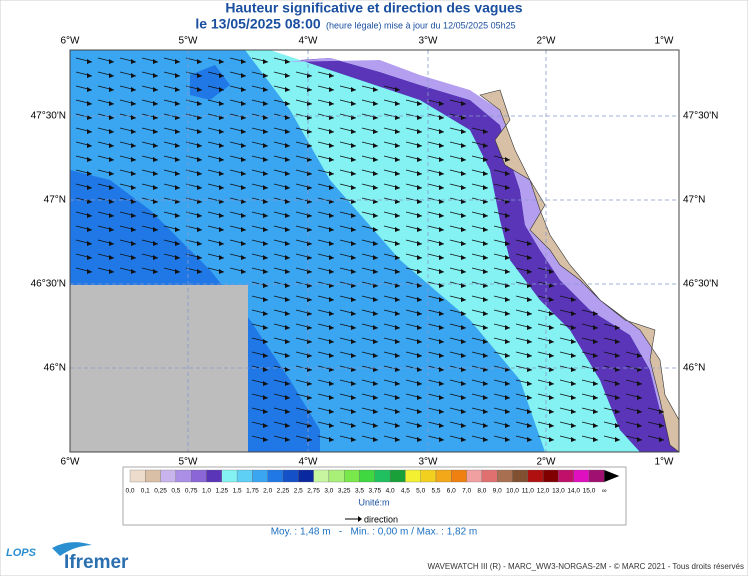 The width and height of the screenshot is (748, 576). I want to click on direction-arrow-head, so click(360, 519).